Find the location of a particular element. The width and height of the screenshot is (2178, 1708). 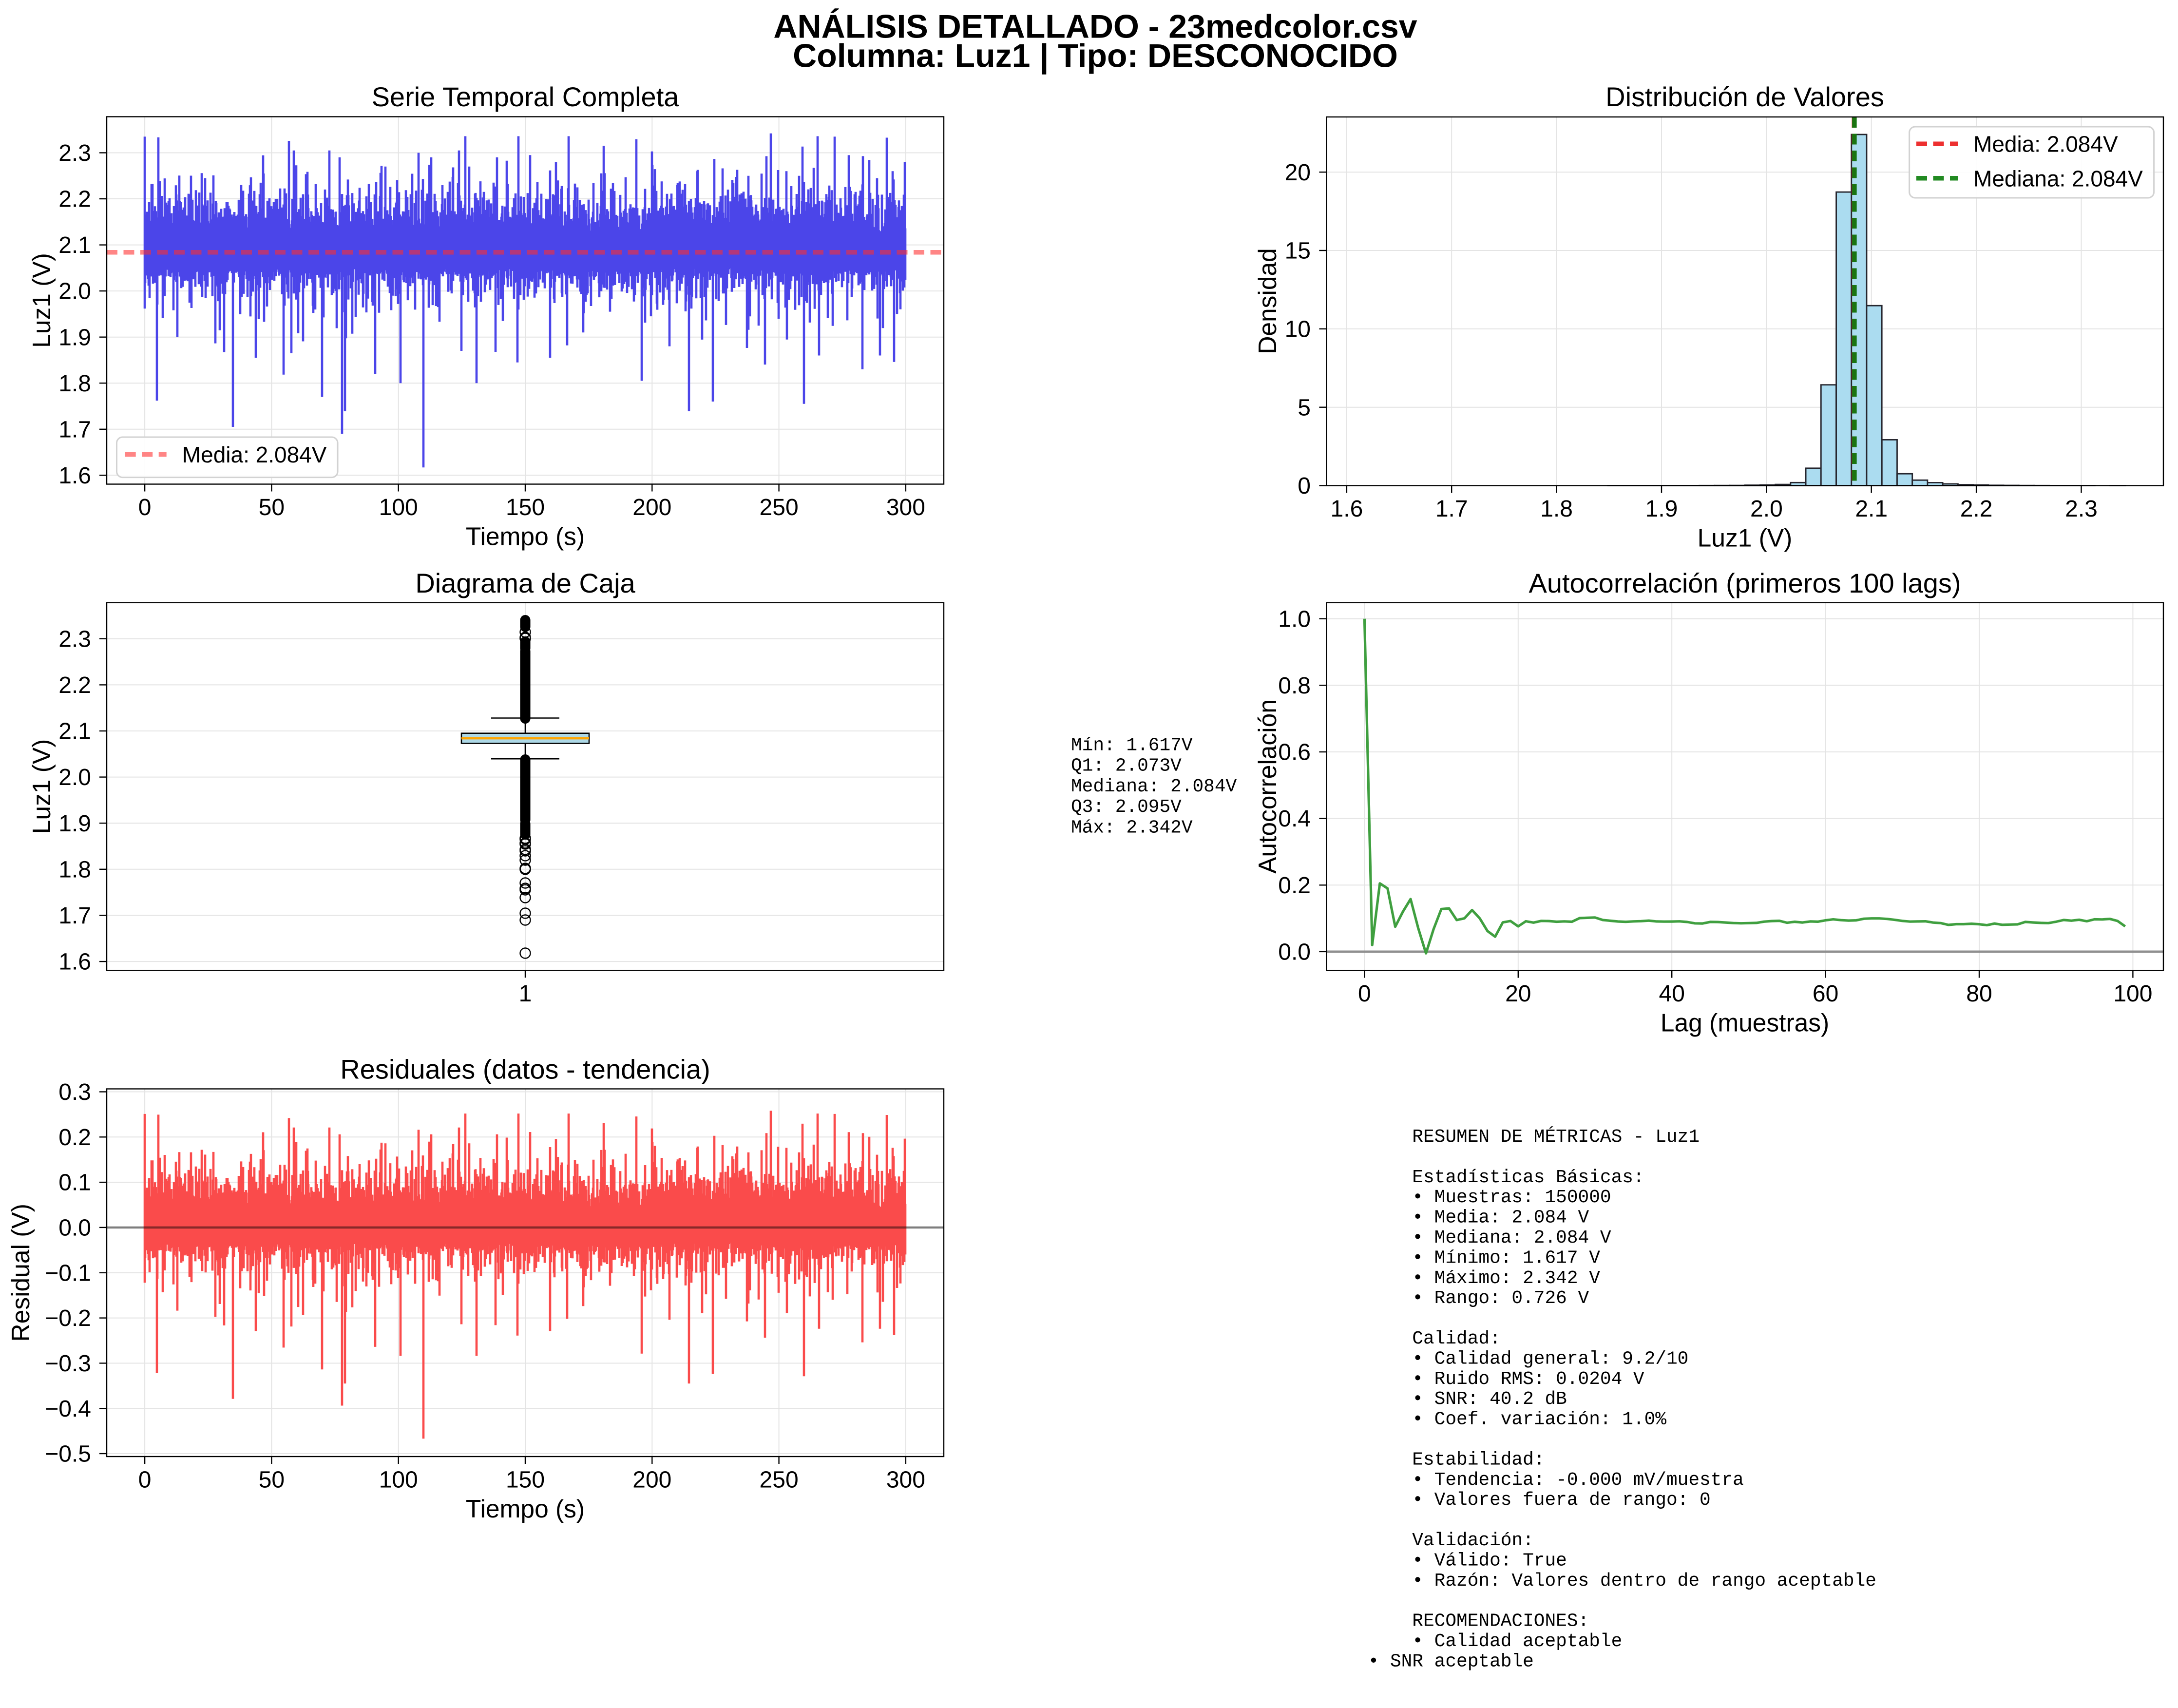

svg-text: • Calidad aceptable is located at coordinates (1517, 1641).